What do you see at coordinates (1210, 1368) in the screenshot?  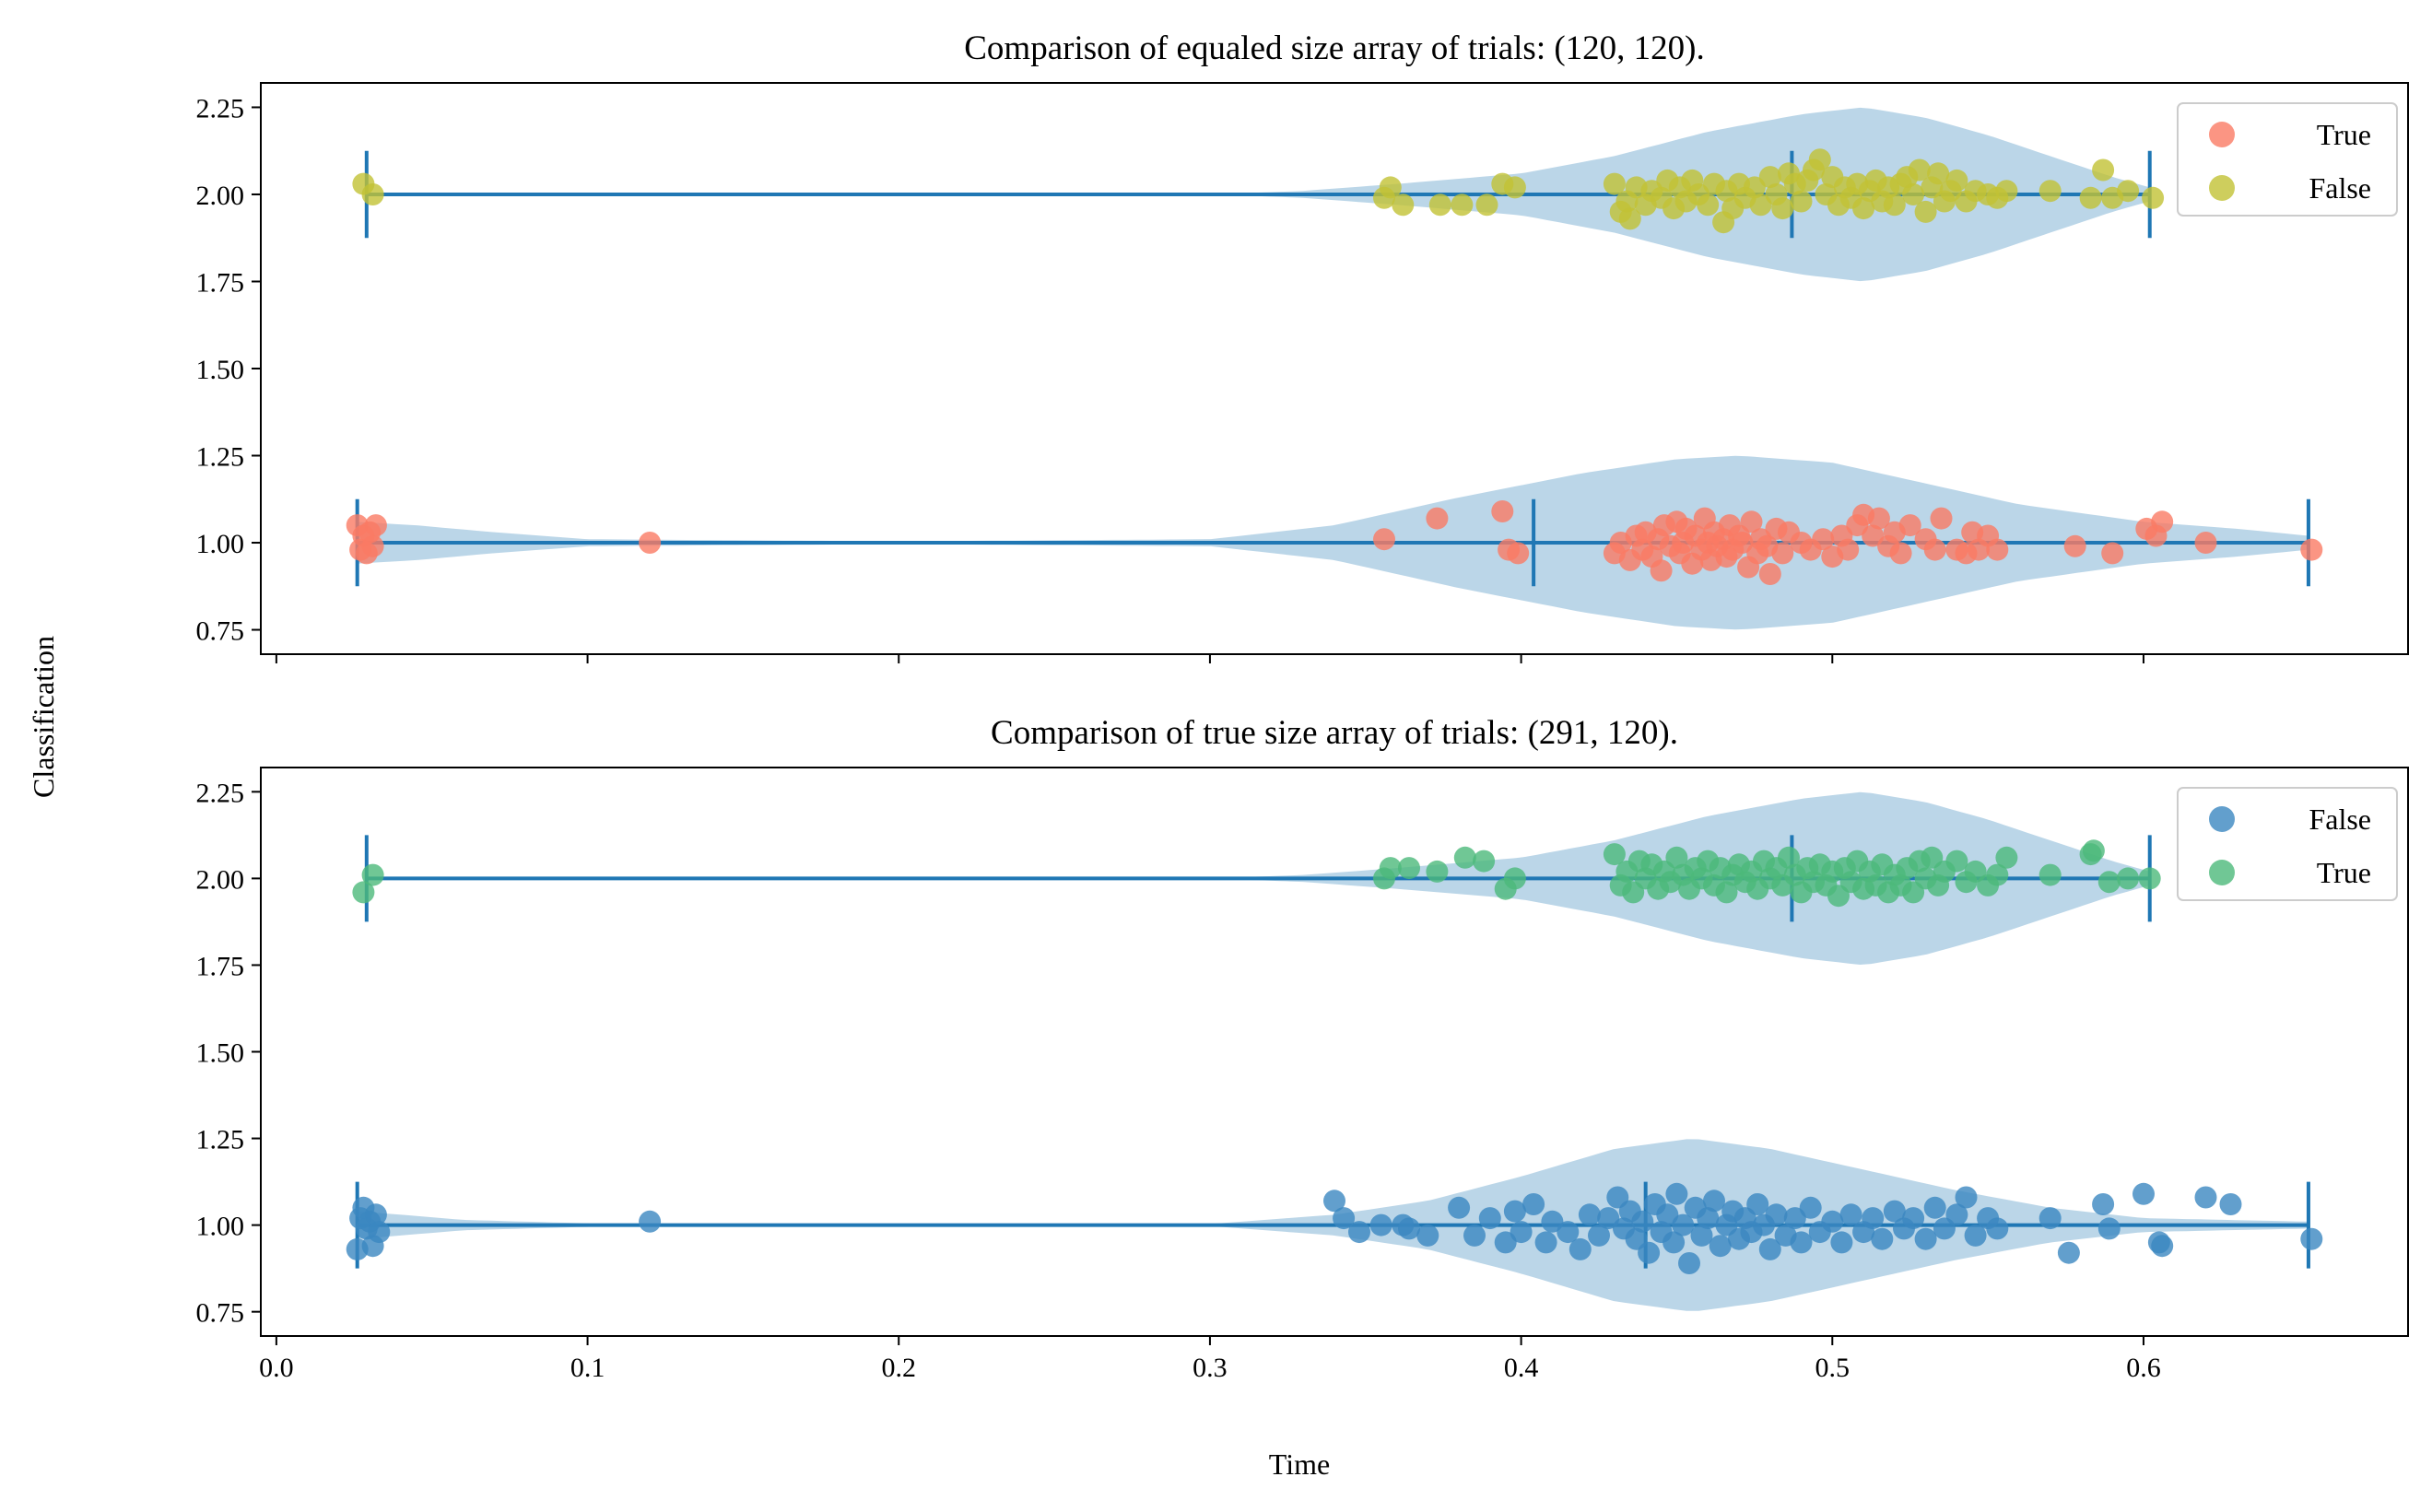 I see `x-tick-label: 0.3` at bounding box center [1210, 1368].